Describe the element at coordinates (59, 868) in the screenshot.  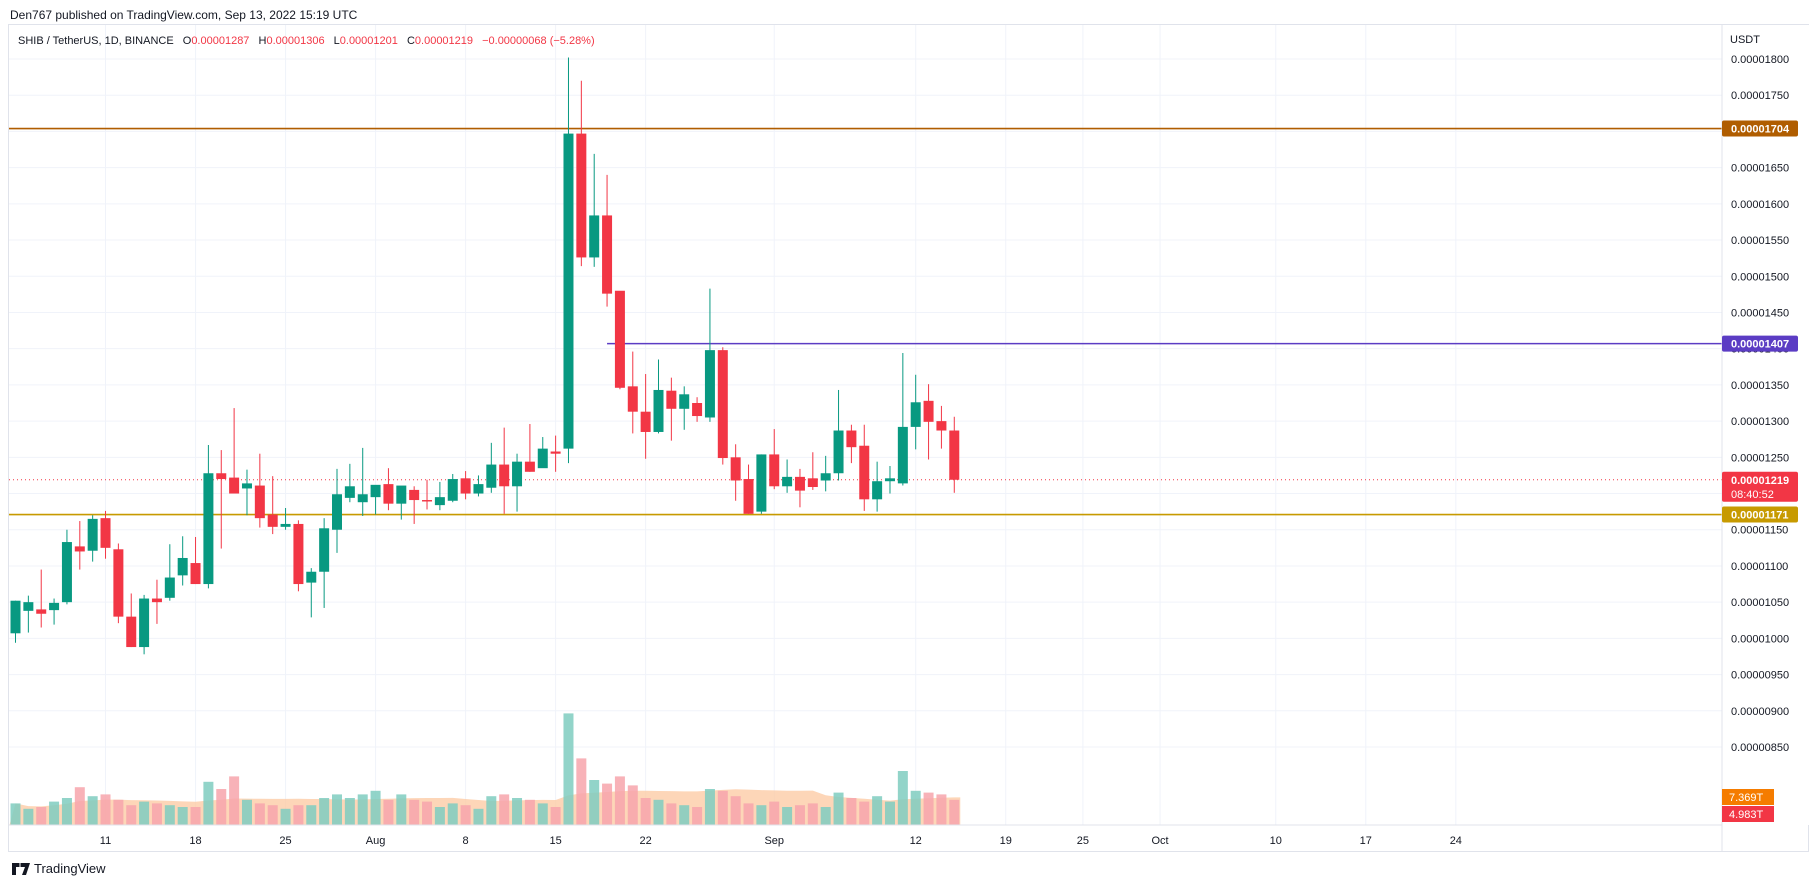
I see `tradingview-footer: TradingView` at that location.